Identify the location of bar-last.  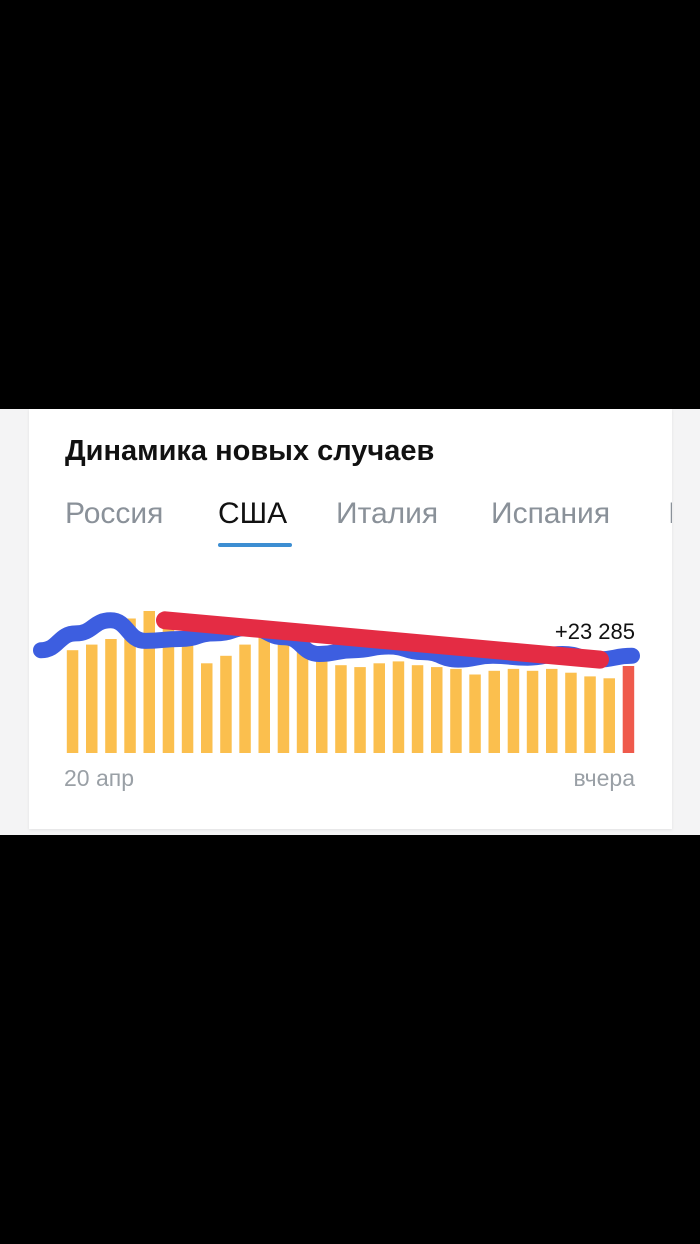
(628, 709).